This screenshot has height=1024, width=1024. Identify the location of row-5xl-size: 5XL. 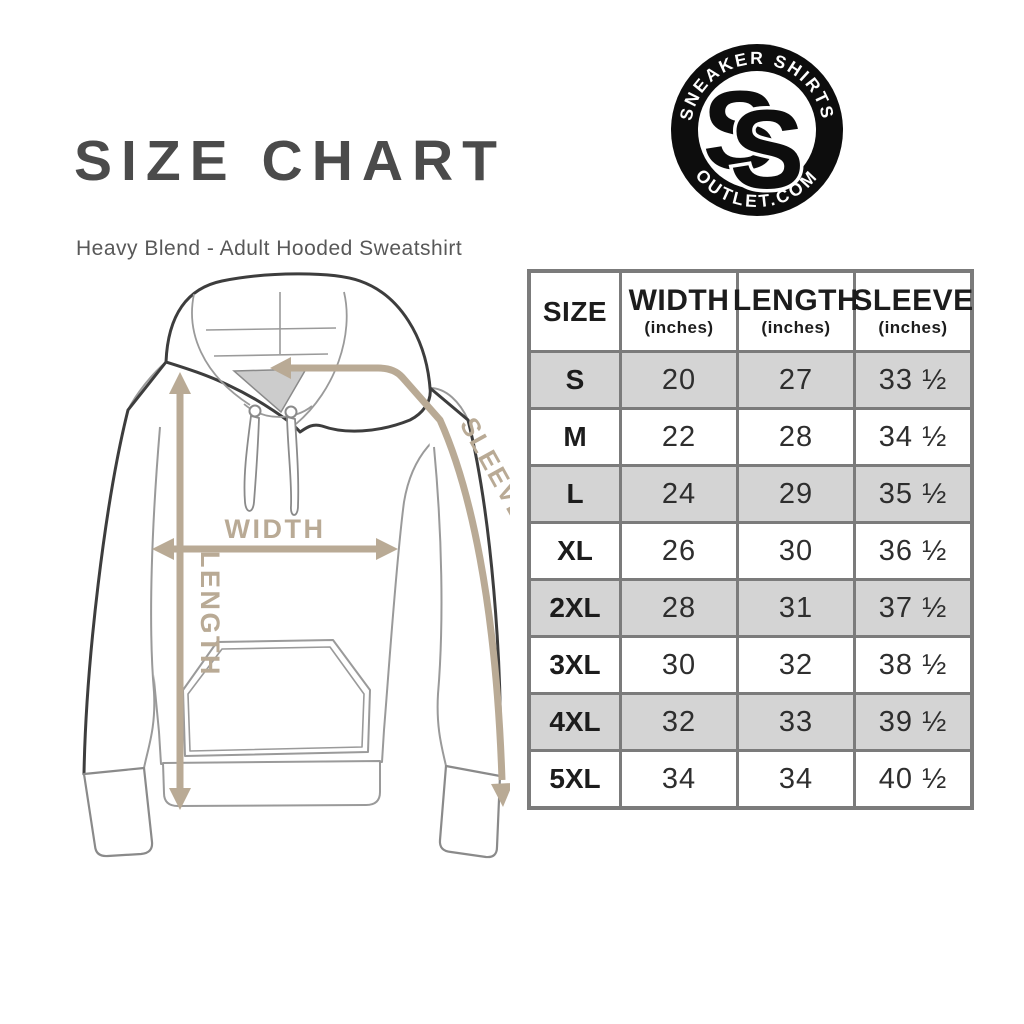
(575, 779).